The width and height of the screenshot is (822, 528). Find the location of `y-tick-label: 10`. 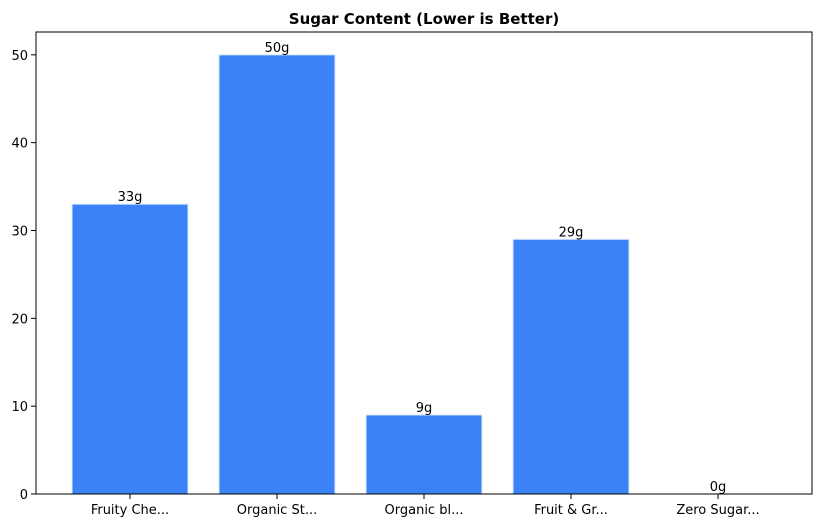

y-tick-label: 10 is located at coordinates (19, 407).